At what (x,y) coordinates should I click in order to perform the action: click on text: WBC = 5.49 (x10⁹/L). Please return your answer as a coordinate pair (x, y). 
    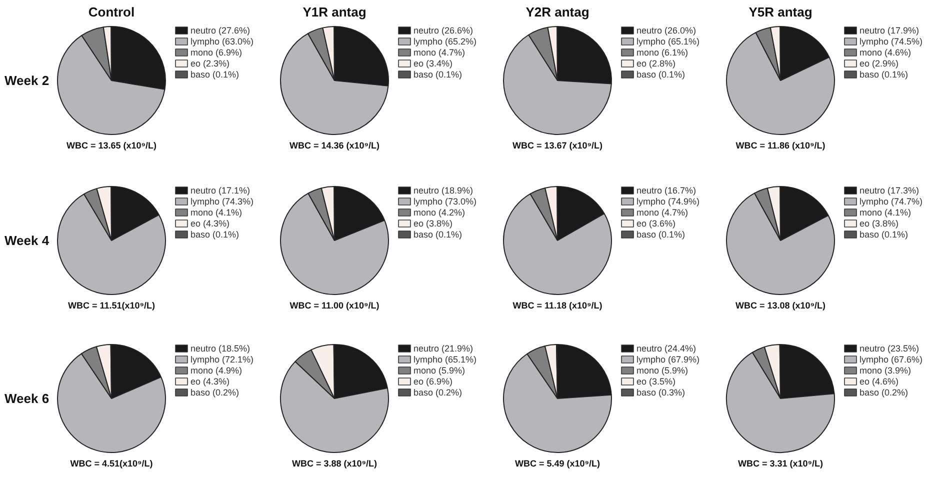
    Looking at the image, I should click on (557, 463).